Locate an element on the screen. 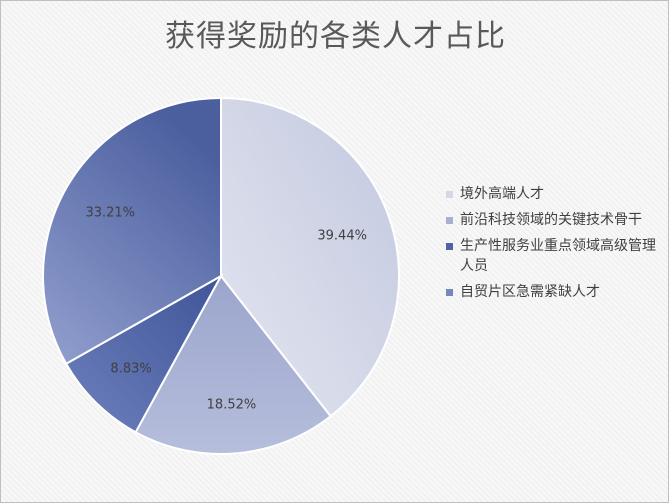 This screenshot has height=503, width=669. legend-label: 前沿科技领域的关键技术骨干 is located at coordinates (551, 220).